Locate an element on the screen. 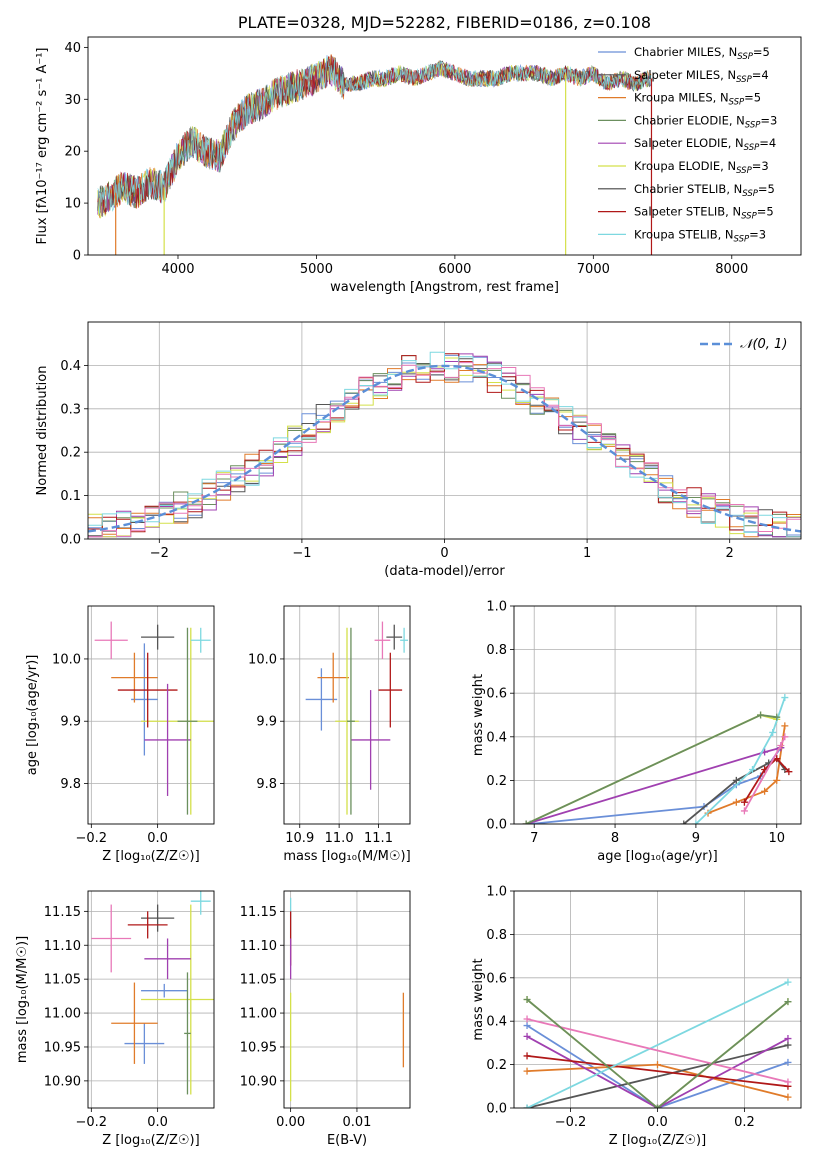  legend-subscript-6: SSP is located at coordinates (750, 194).